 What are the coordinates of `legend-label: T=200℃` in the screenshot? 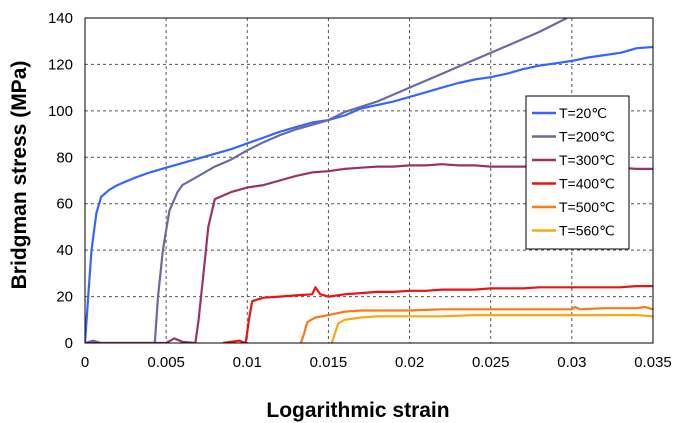 It's located at (587, 137).